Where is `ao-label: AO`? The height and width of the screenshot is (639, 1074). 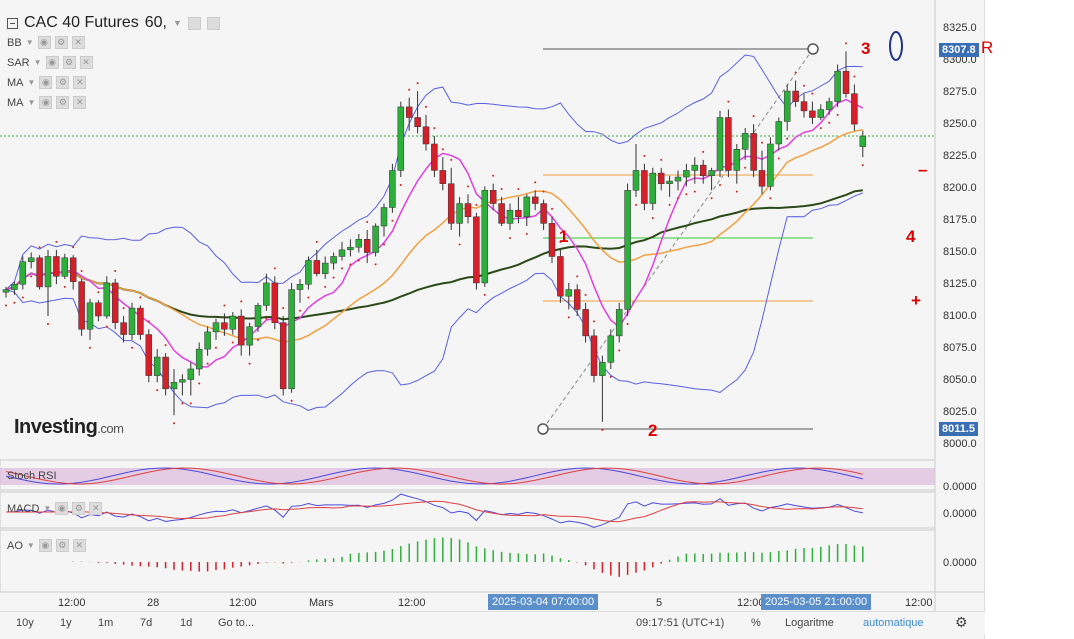
ao-label: AO is located at coordinates (15, 545).